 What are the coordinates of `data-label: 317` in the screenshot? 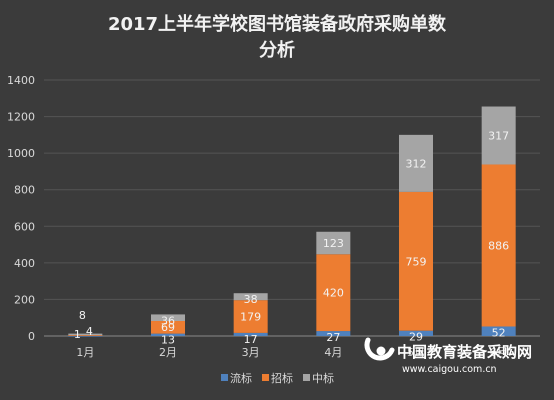 It's located at (498, 135).